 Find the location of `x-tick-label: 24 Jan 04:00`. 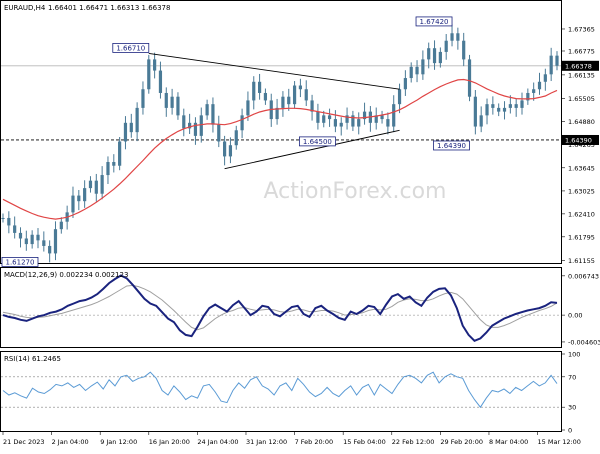

x-tick-label: 24 Jan 04:00 is located at coordinates (217, 442).